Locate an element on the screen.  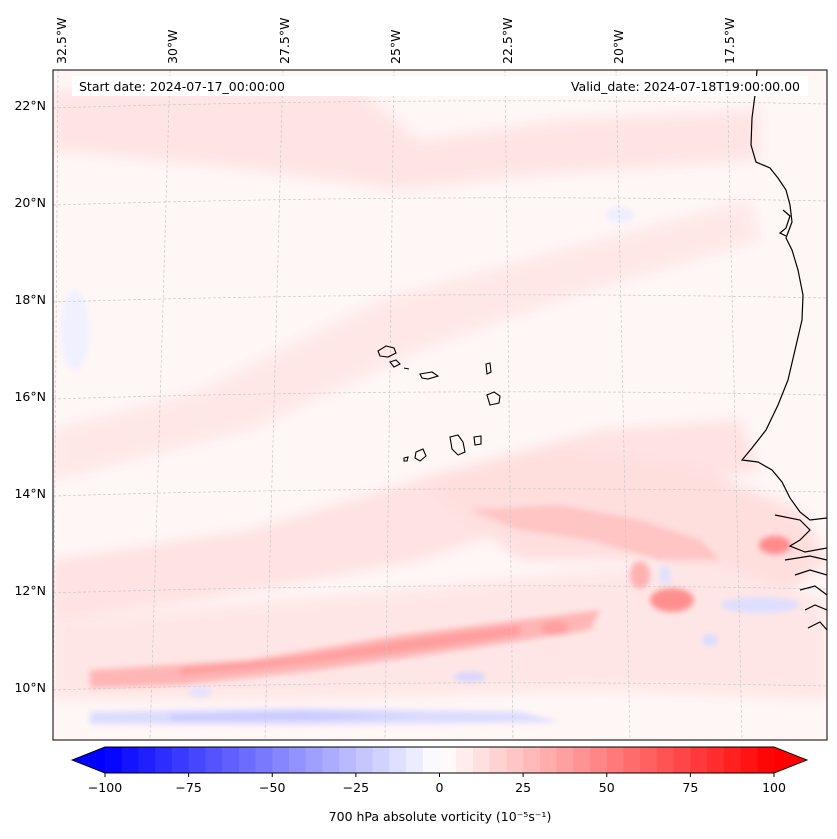
lat-label: 22°N is located at coordinates (30, 105).